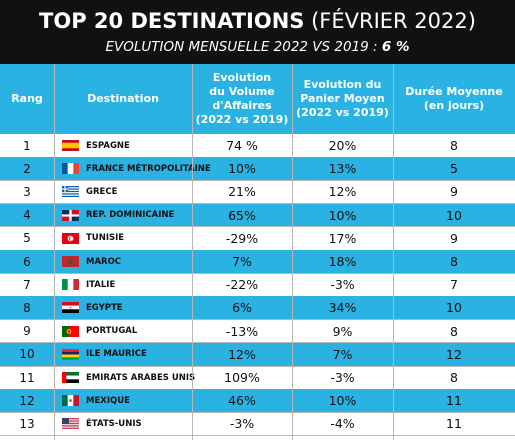  What do you see at coordinates (130, 215) in the screenshot?
I see `destination-name: REP. DOMINICAINE` at bounding box center [130, 215].